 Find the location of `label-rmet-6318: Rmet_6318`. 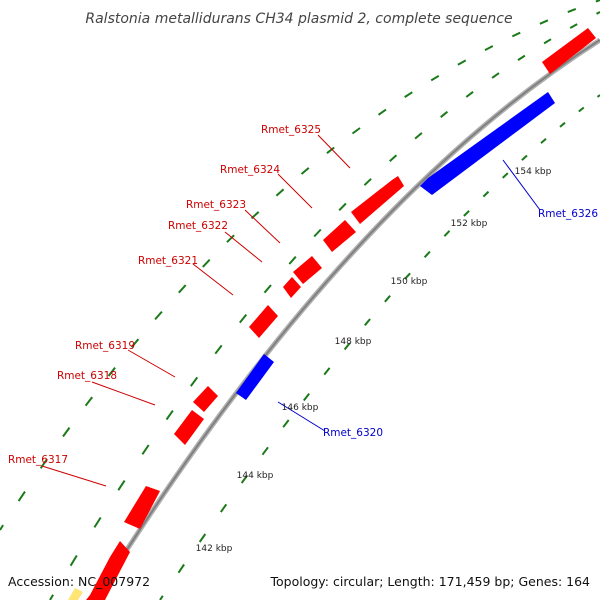

label-rmet-6318: Rmet_6318 is located at coordinates (87, 376).